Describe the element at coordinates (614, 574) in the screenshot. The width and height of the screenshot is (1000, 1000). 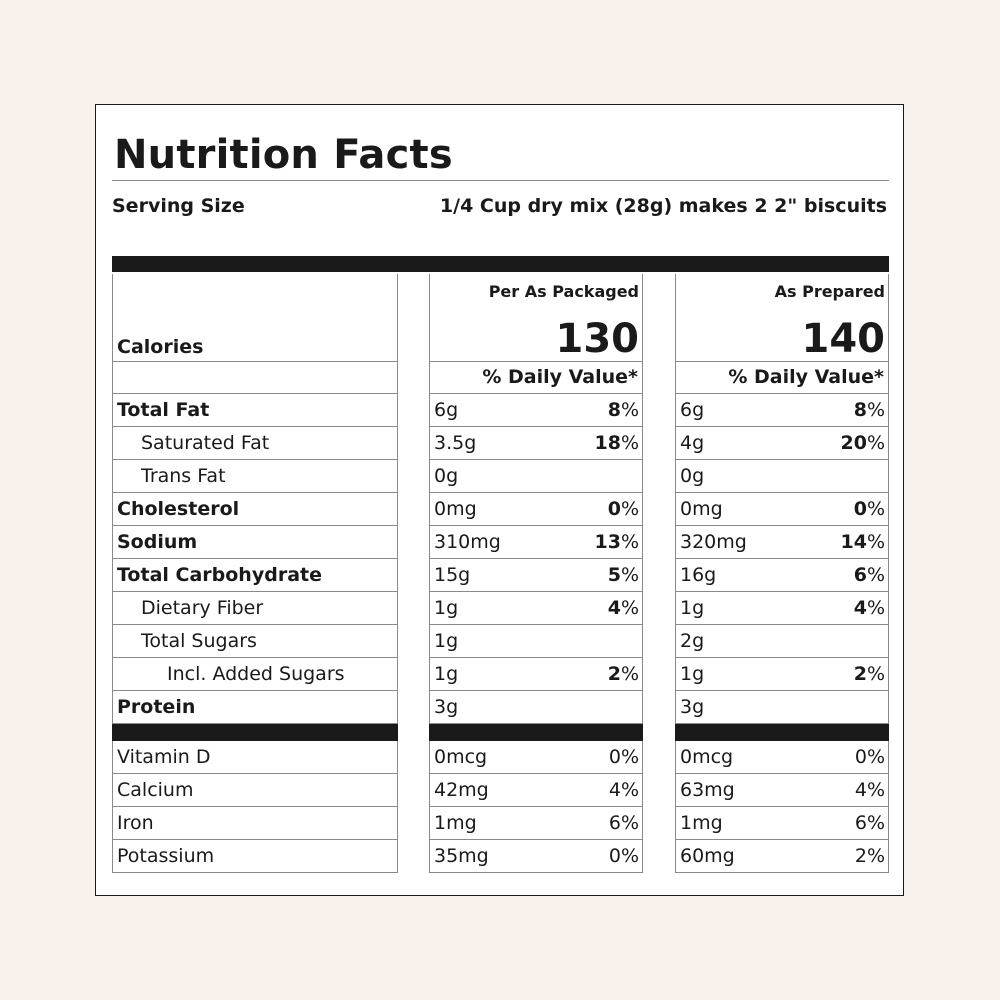
I see `packaged-daily-value-number: 5` at that location.